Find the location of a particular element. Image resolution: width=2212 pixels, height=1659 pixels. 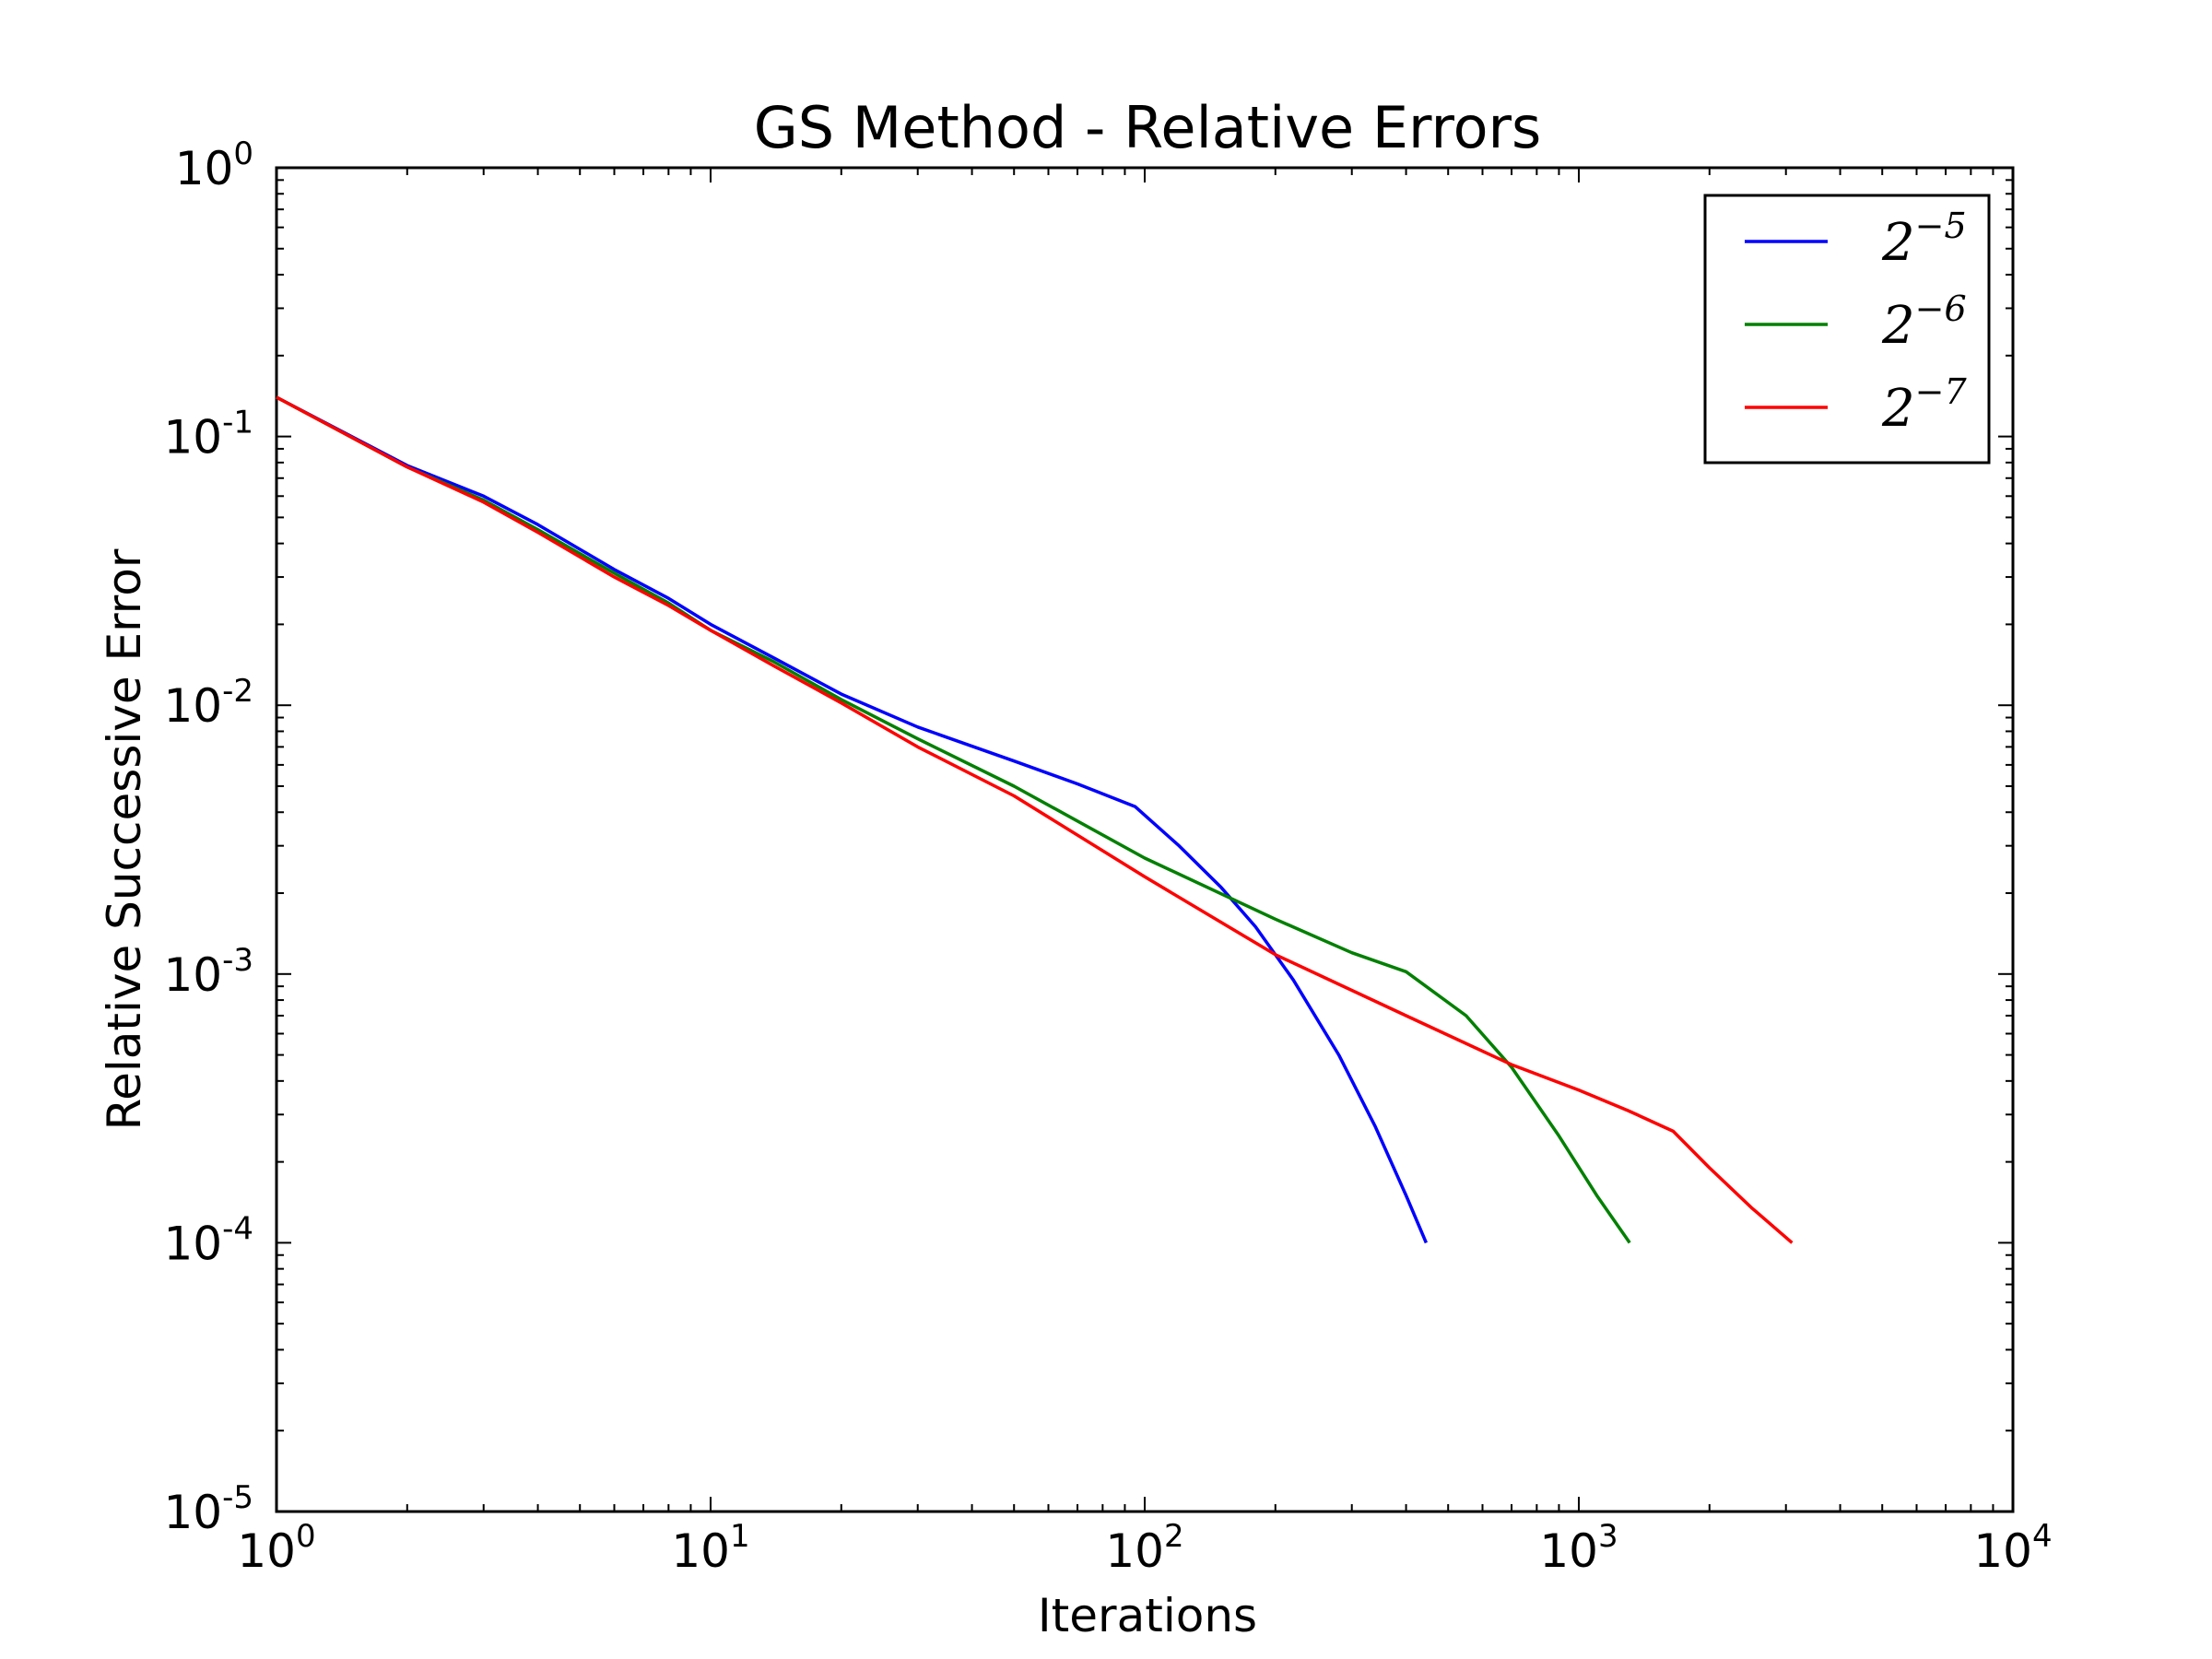

x-tick-label: 10¹ is located at coordinates (710, 1548).